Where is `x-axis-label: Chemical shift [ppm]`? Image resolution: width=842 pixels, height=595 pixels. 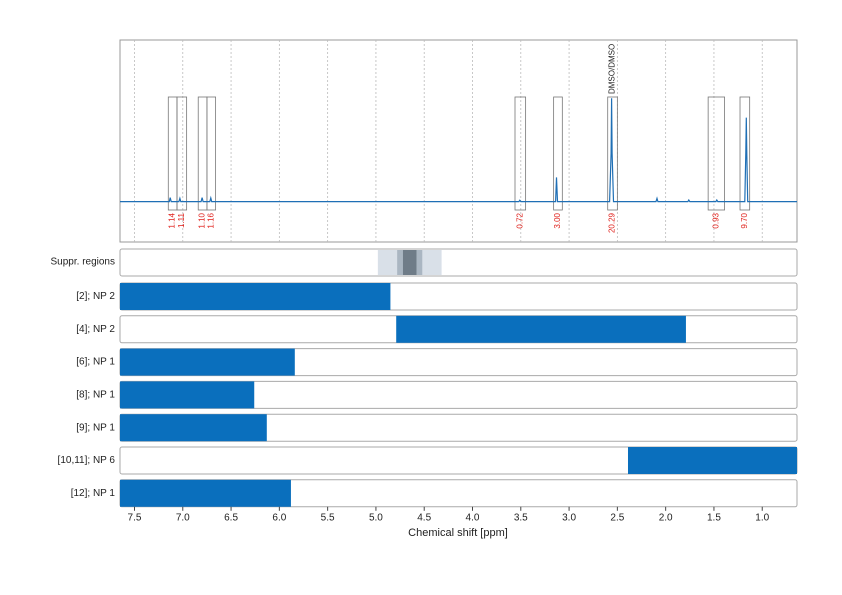
x-axis-label: Chemical shift [ppm] is located at coordinates (458, 533).